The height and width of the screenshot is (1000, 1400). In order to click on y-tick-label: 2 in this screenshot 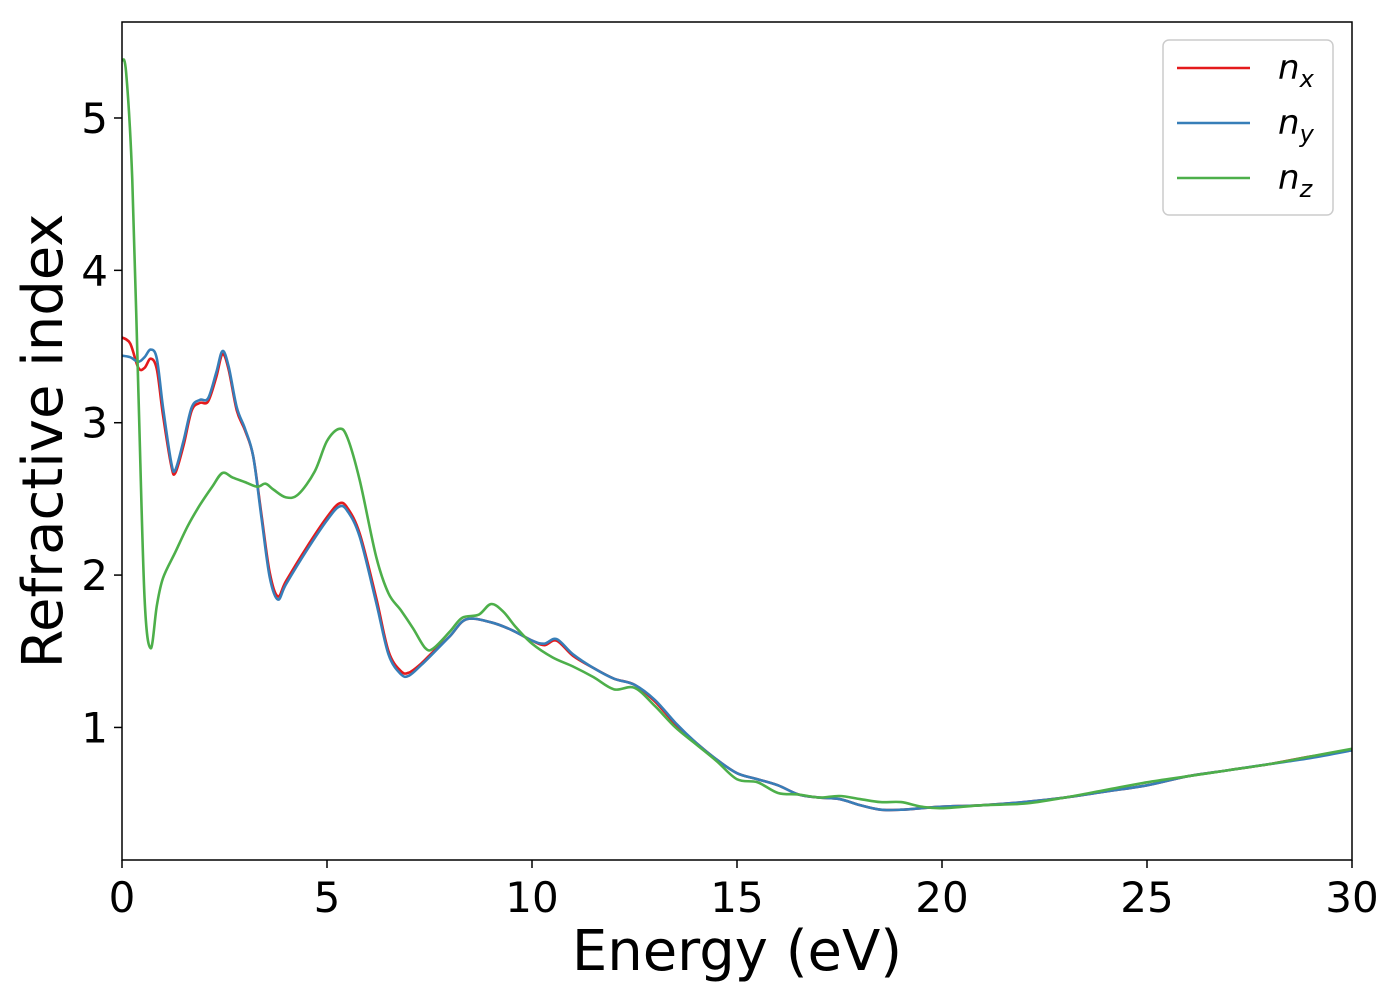, I will do `click(94, 575)`.